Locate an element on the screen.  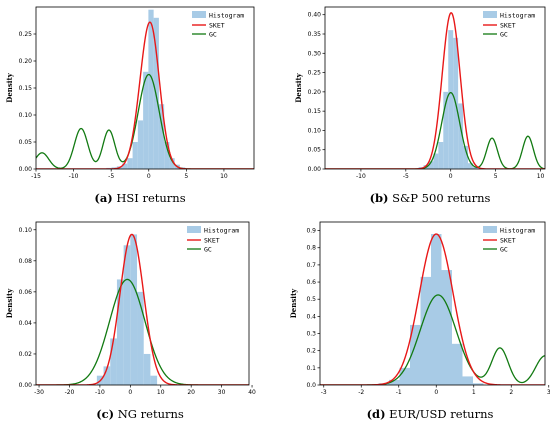
panel-caption: (a) HSI returns is located at coordinates (139, 198).